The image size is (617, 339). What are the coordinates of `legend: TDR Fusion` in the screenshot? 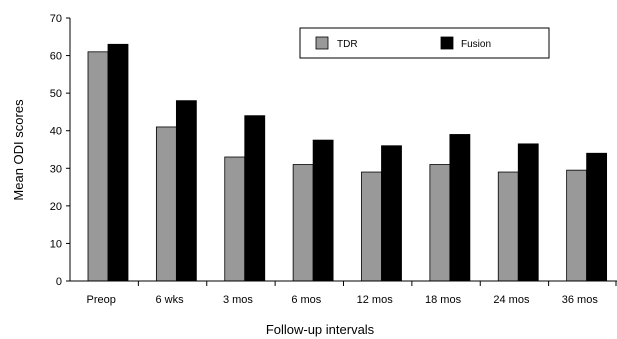 It's located at (424, 43).